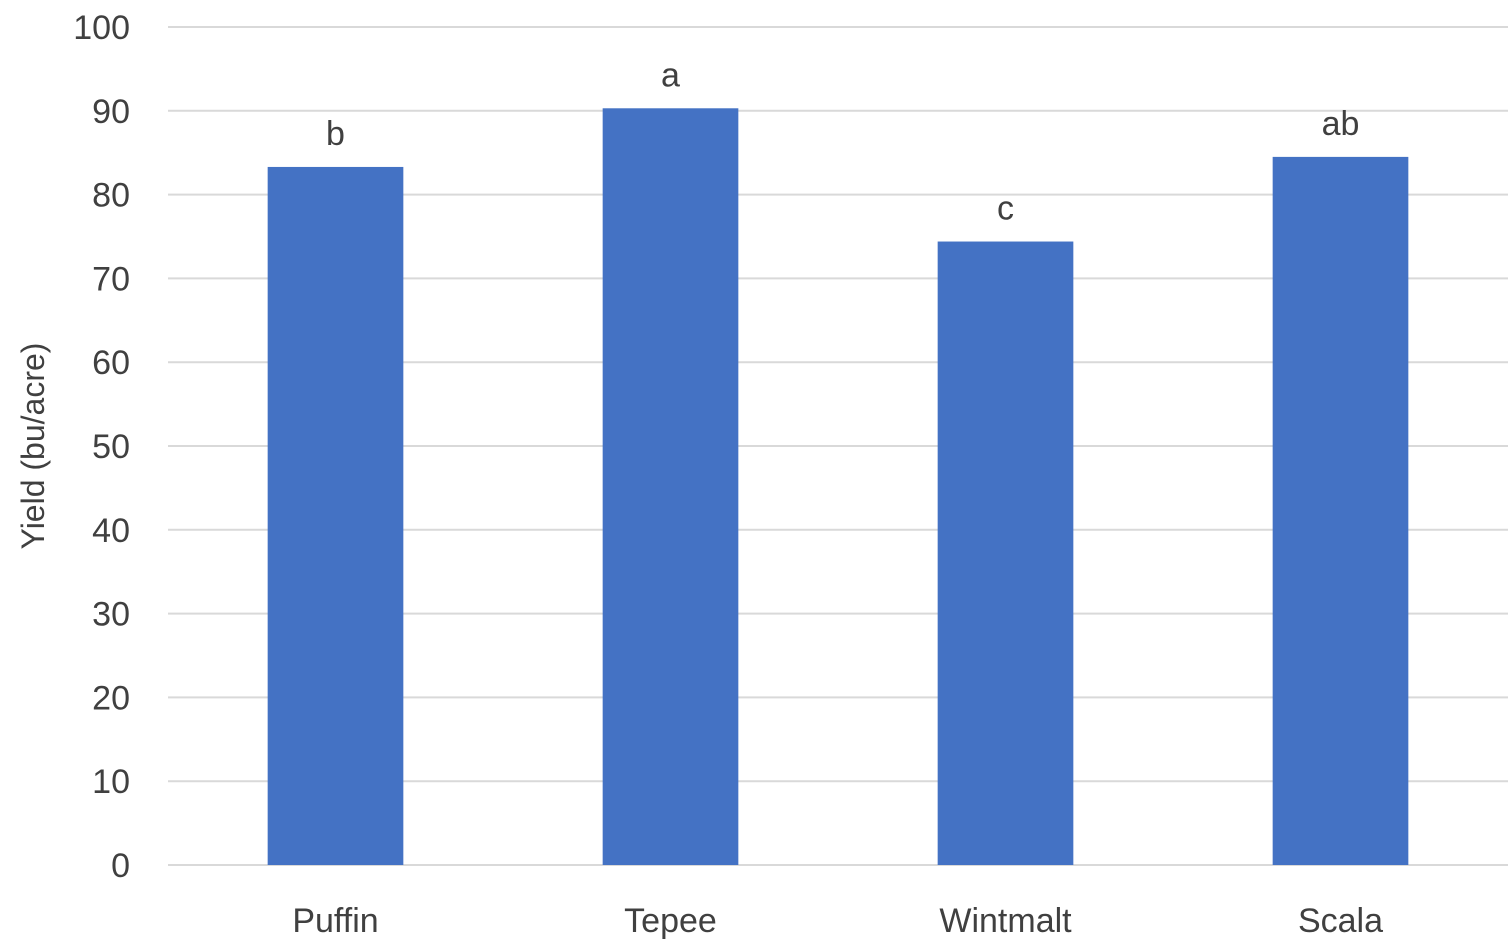 The height and width of the screenshot is (947, 1508). Describe the element at coordinates (670, 75) in the screenshot. I see `data-label-tepee: a` at that location.